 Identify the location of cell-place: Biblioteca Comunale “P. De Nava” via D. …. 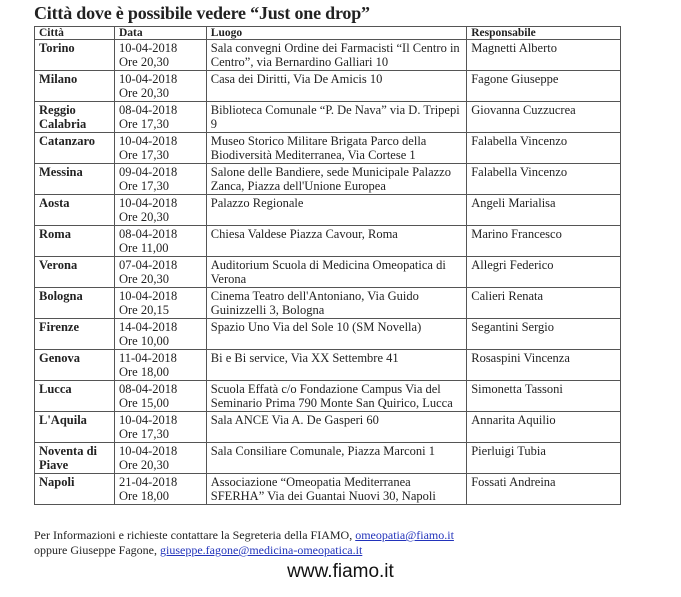
(336, 117).